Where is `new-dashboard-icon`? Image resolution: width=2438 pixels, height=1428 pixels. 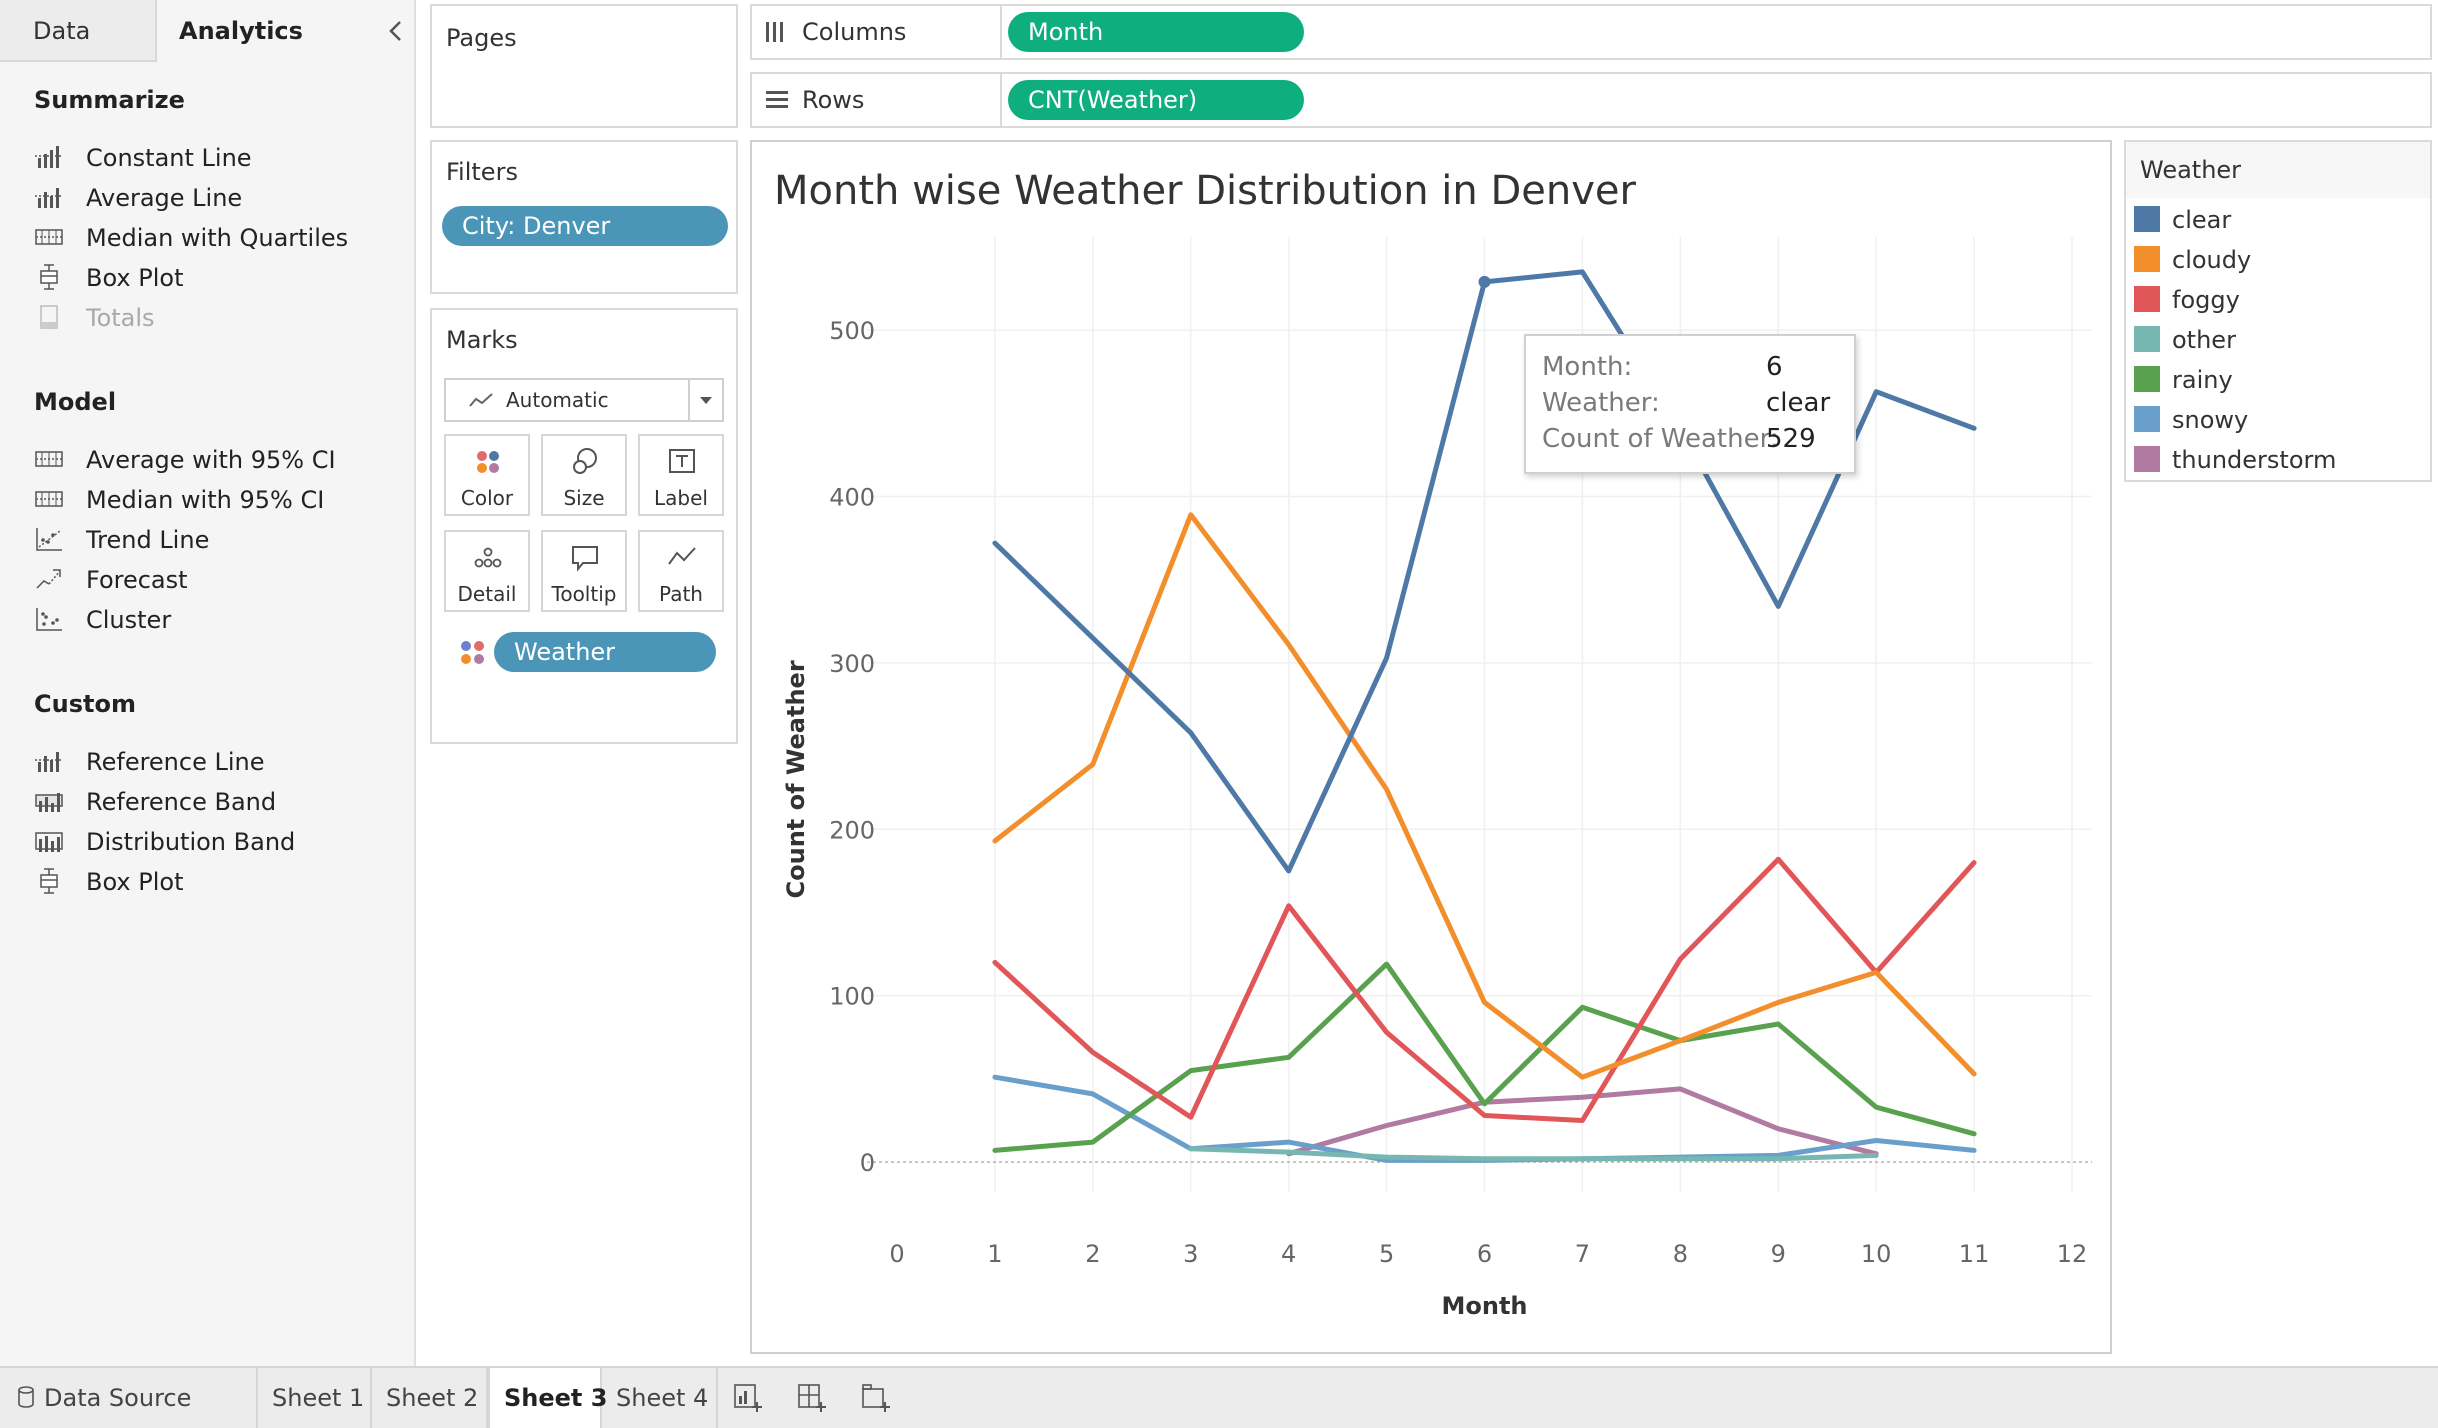
new-dashboard-icon is located at coordinates (813, 1398).